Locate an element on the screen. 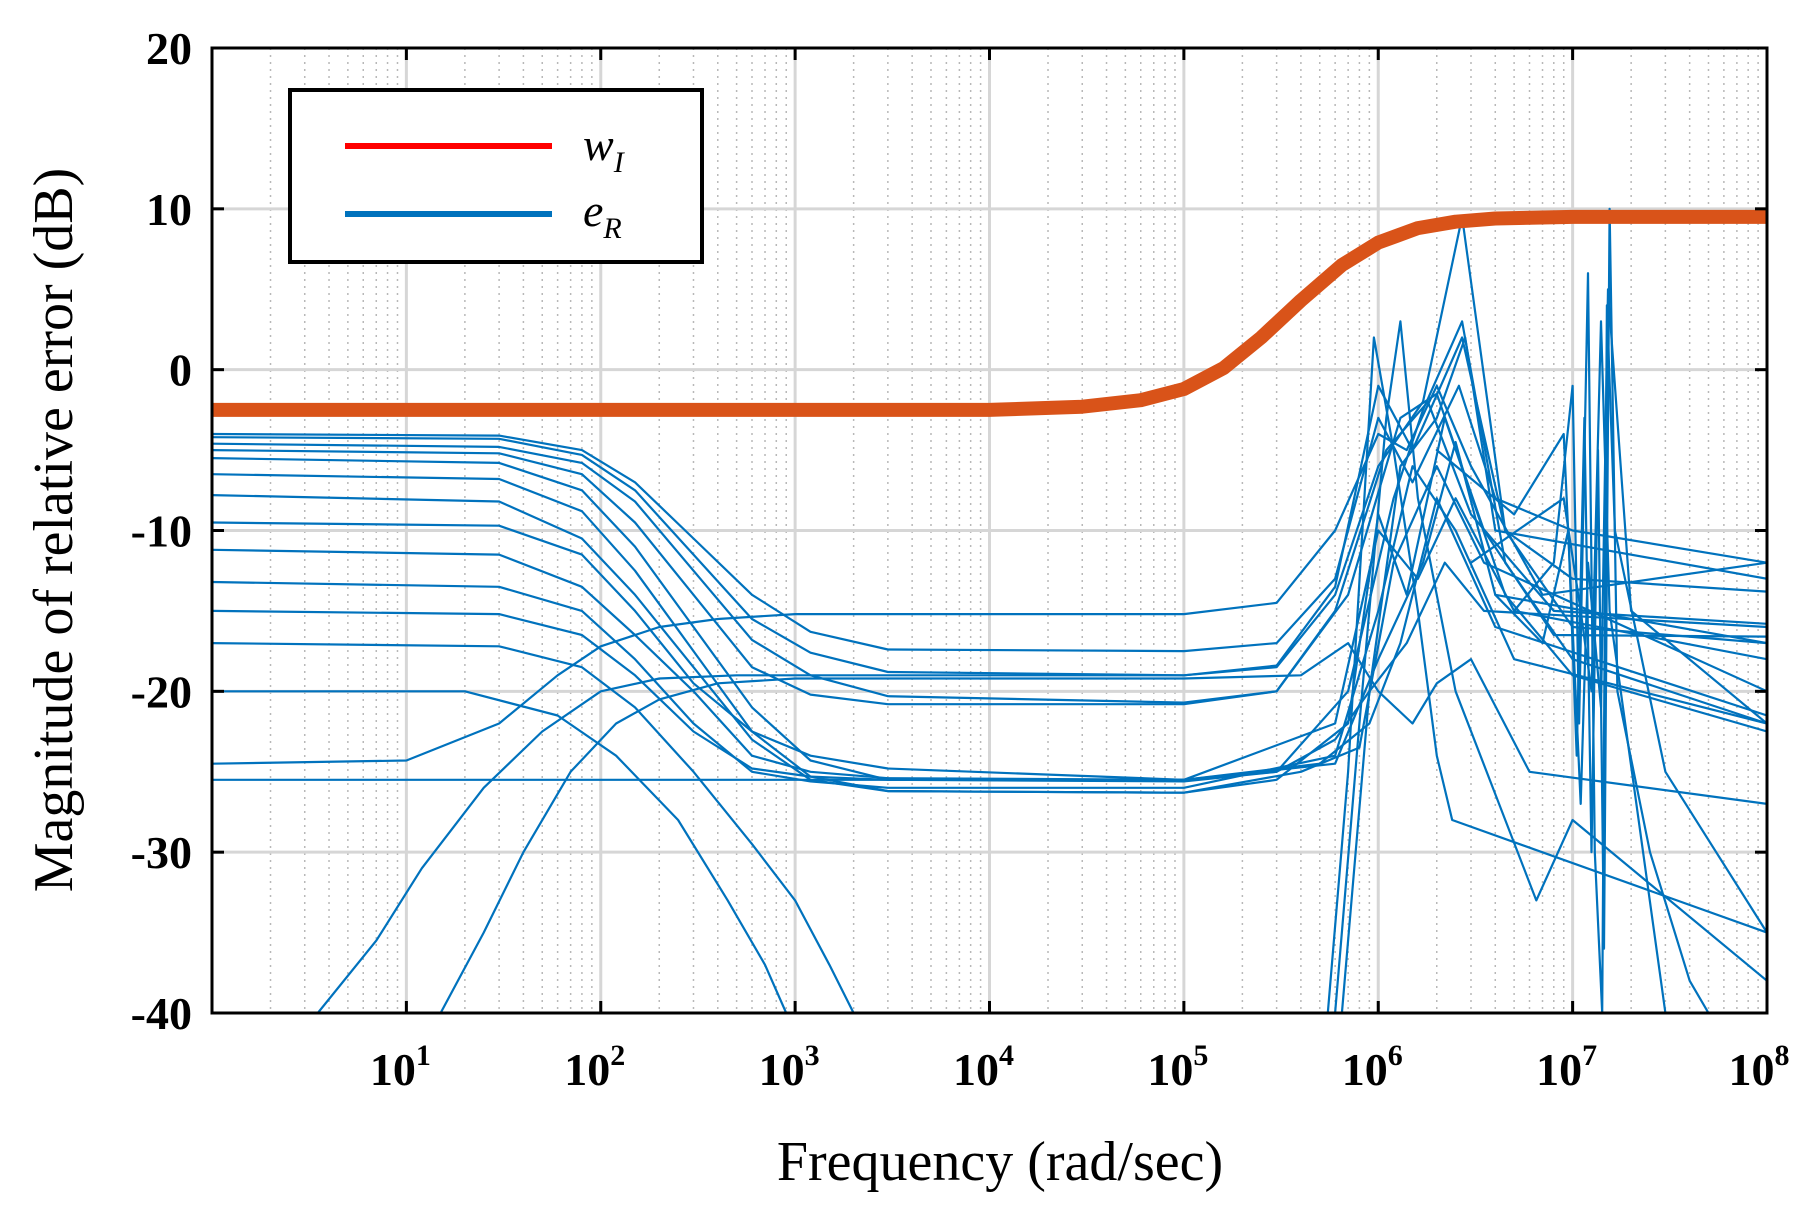  x-tick-label: 10⁷ is located at coordinates (1566, 1067).